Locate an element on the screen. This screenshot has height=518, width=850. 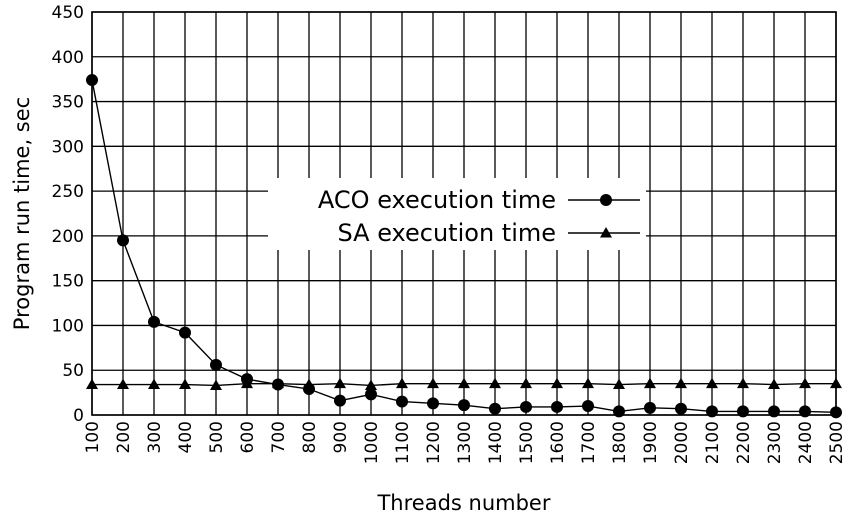
x-tick-label: 1200 is located at coordinates (434, 442).